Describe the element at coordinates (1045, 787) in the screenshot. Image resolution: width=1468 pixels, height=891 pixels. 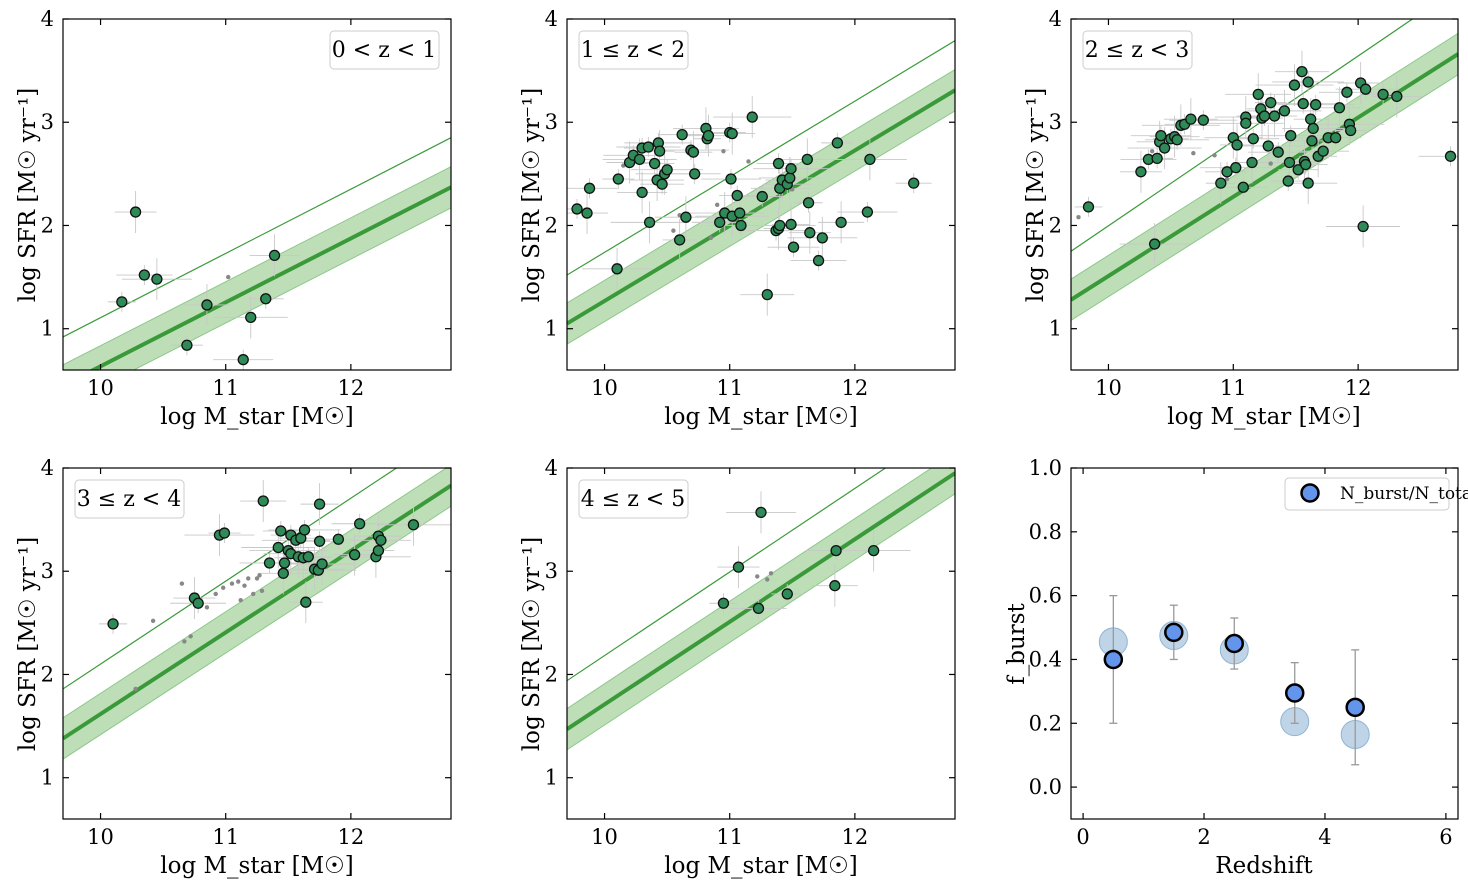
I see `y-tick-label: 0.0` at that location.